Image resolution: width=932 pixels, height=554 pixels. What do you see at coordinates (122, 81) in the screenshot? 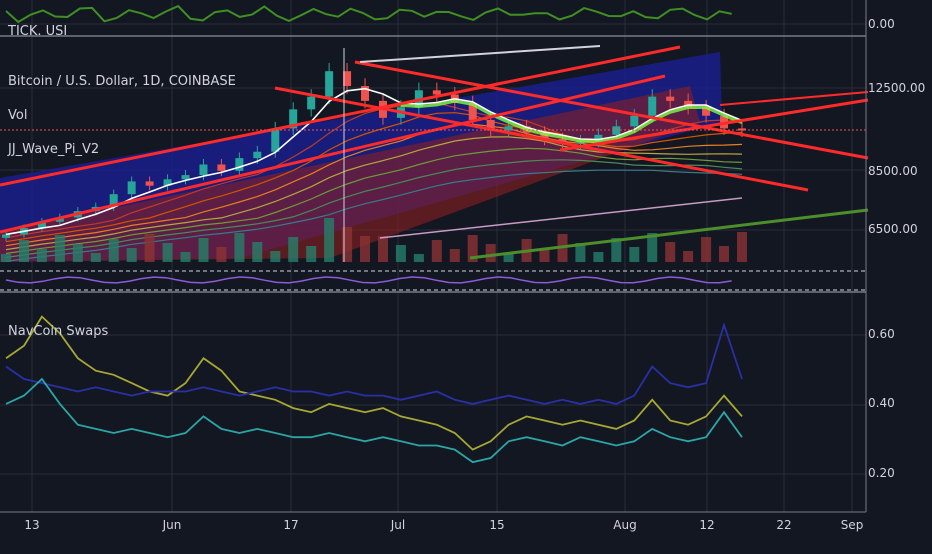
I see `symbol-title: Bitcoin / U.S. Dollar, 1D, COINBASE` at bounding box center [122, 81].